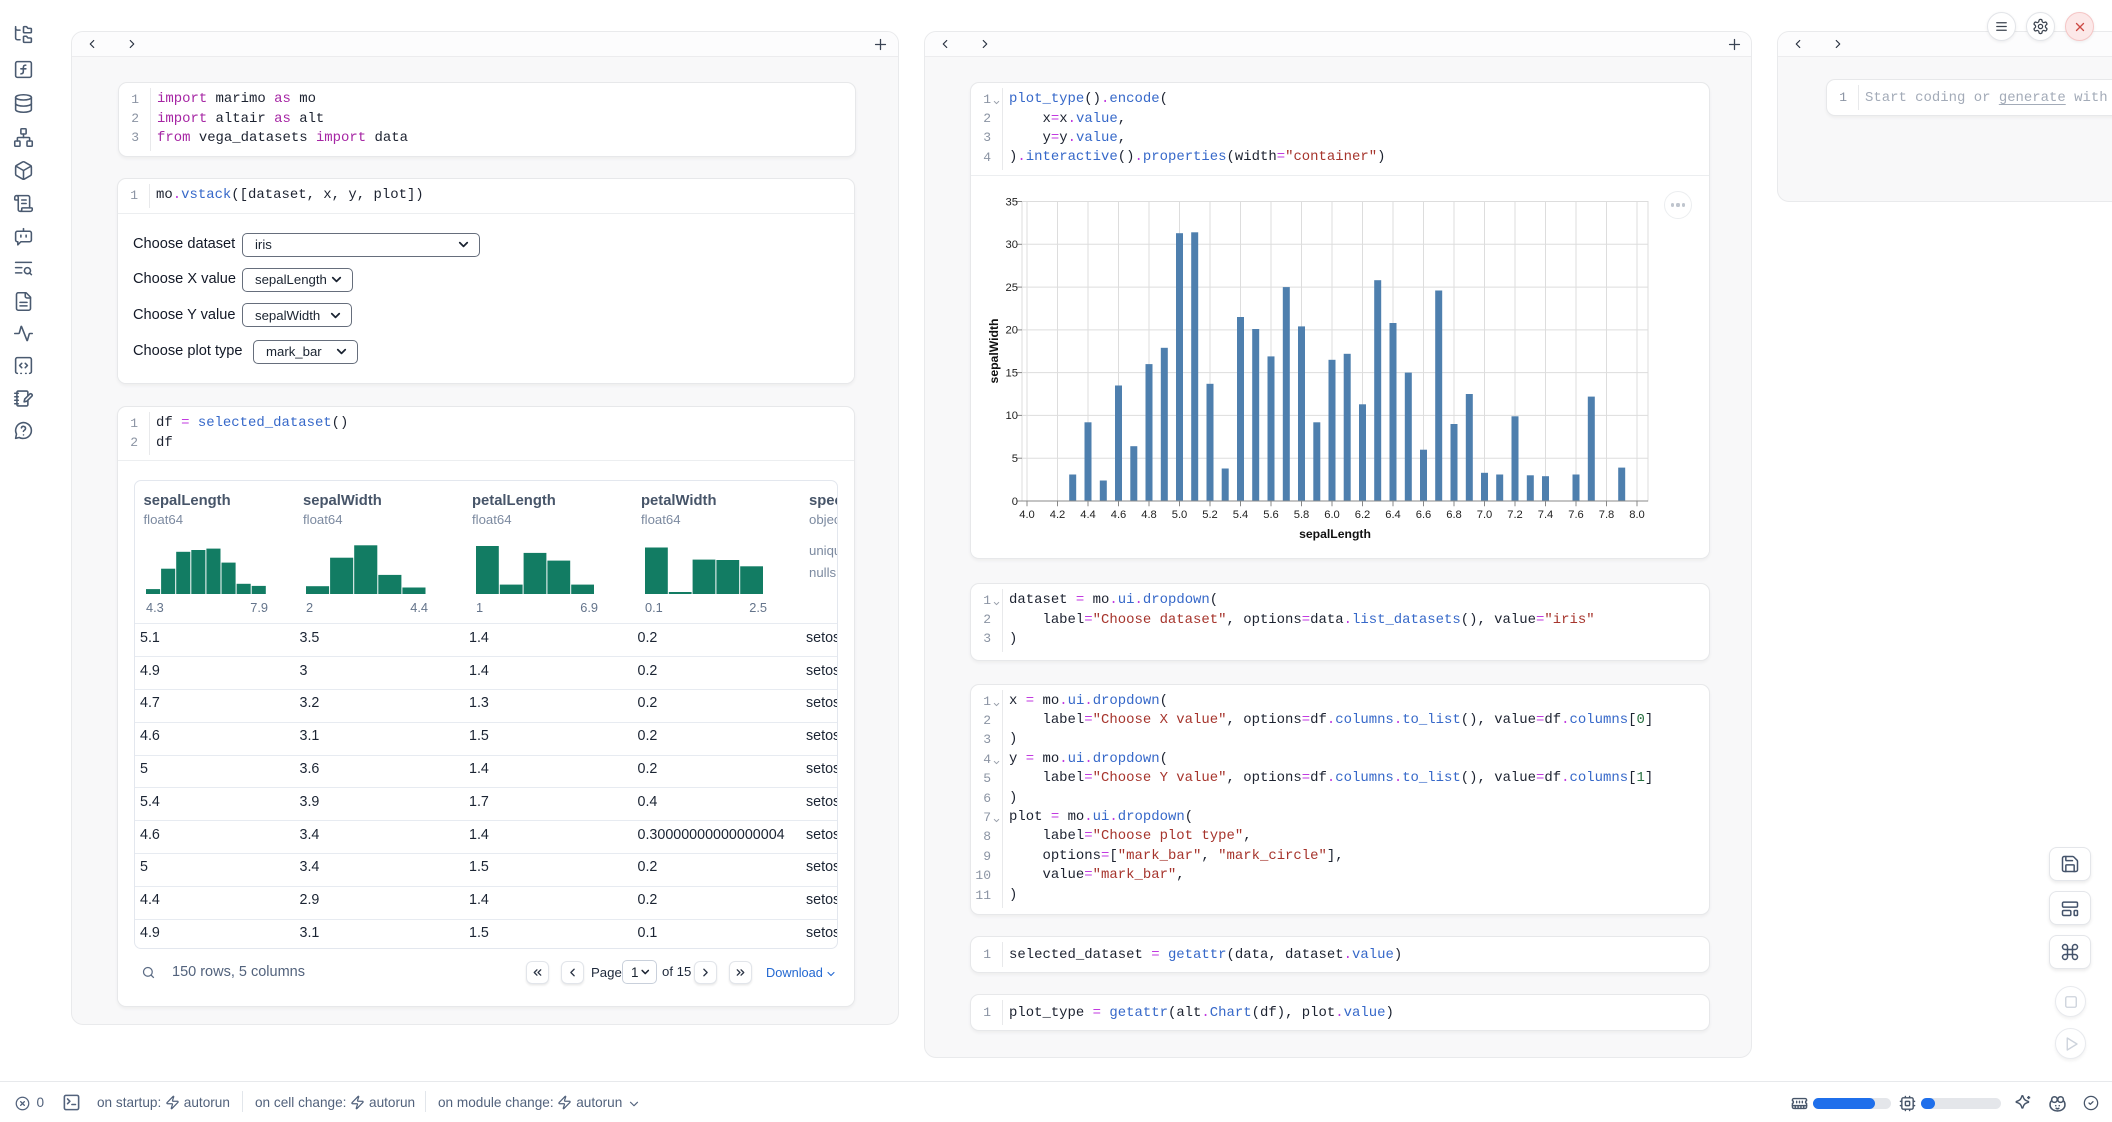  I want to click on svg-text: 35, so click(1012, 202).